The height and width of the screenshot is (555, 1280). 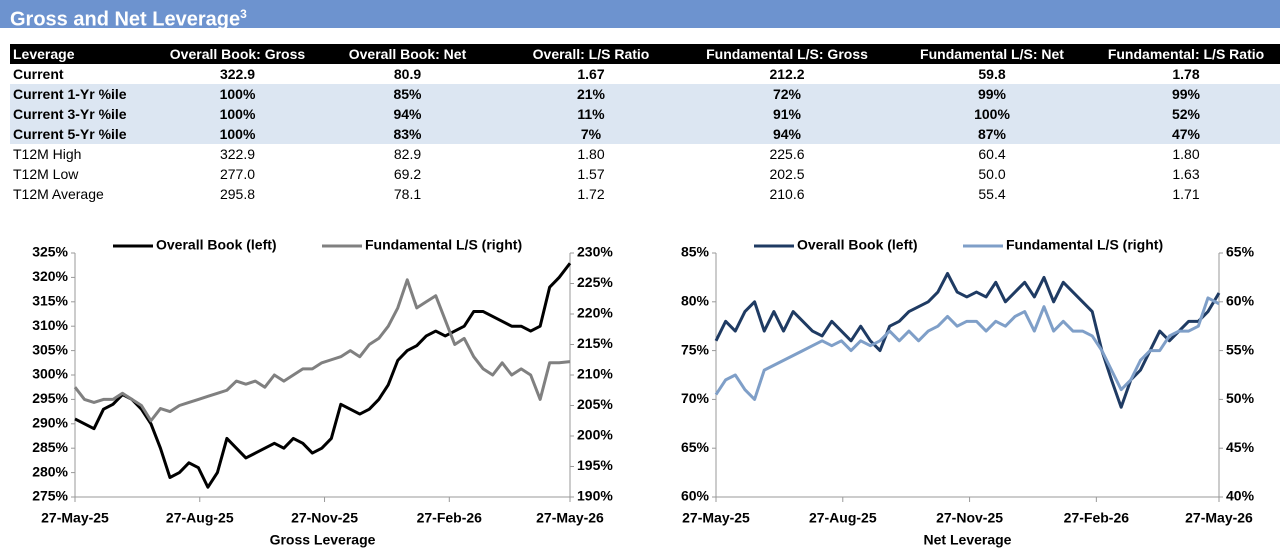 What do you see at coordinates (47, 154) in the screenshot?
I see `row-label: T12M High` at bounding box center [47, 154].